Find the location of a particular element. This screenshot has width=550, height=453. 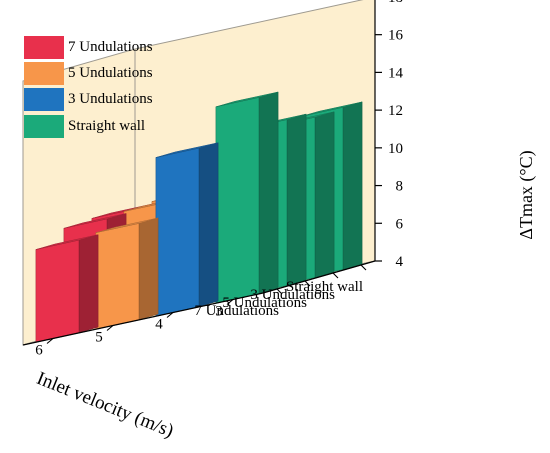

x-tick-label: 3 Undulations is located at coordinates (292, 295).